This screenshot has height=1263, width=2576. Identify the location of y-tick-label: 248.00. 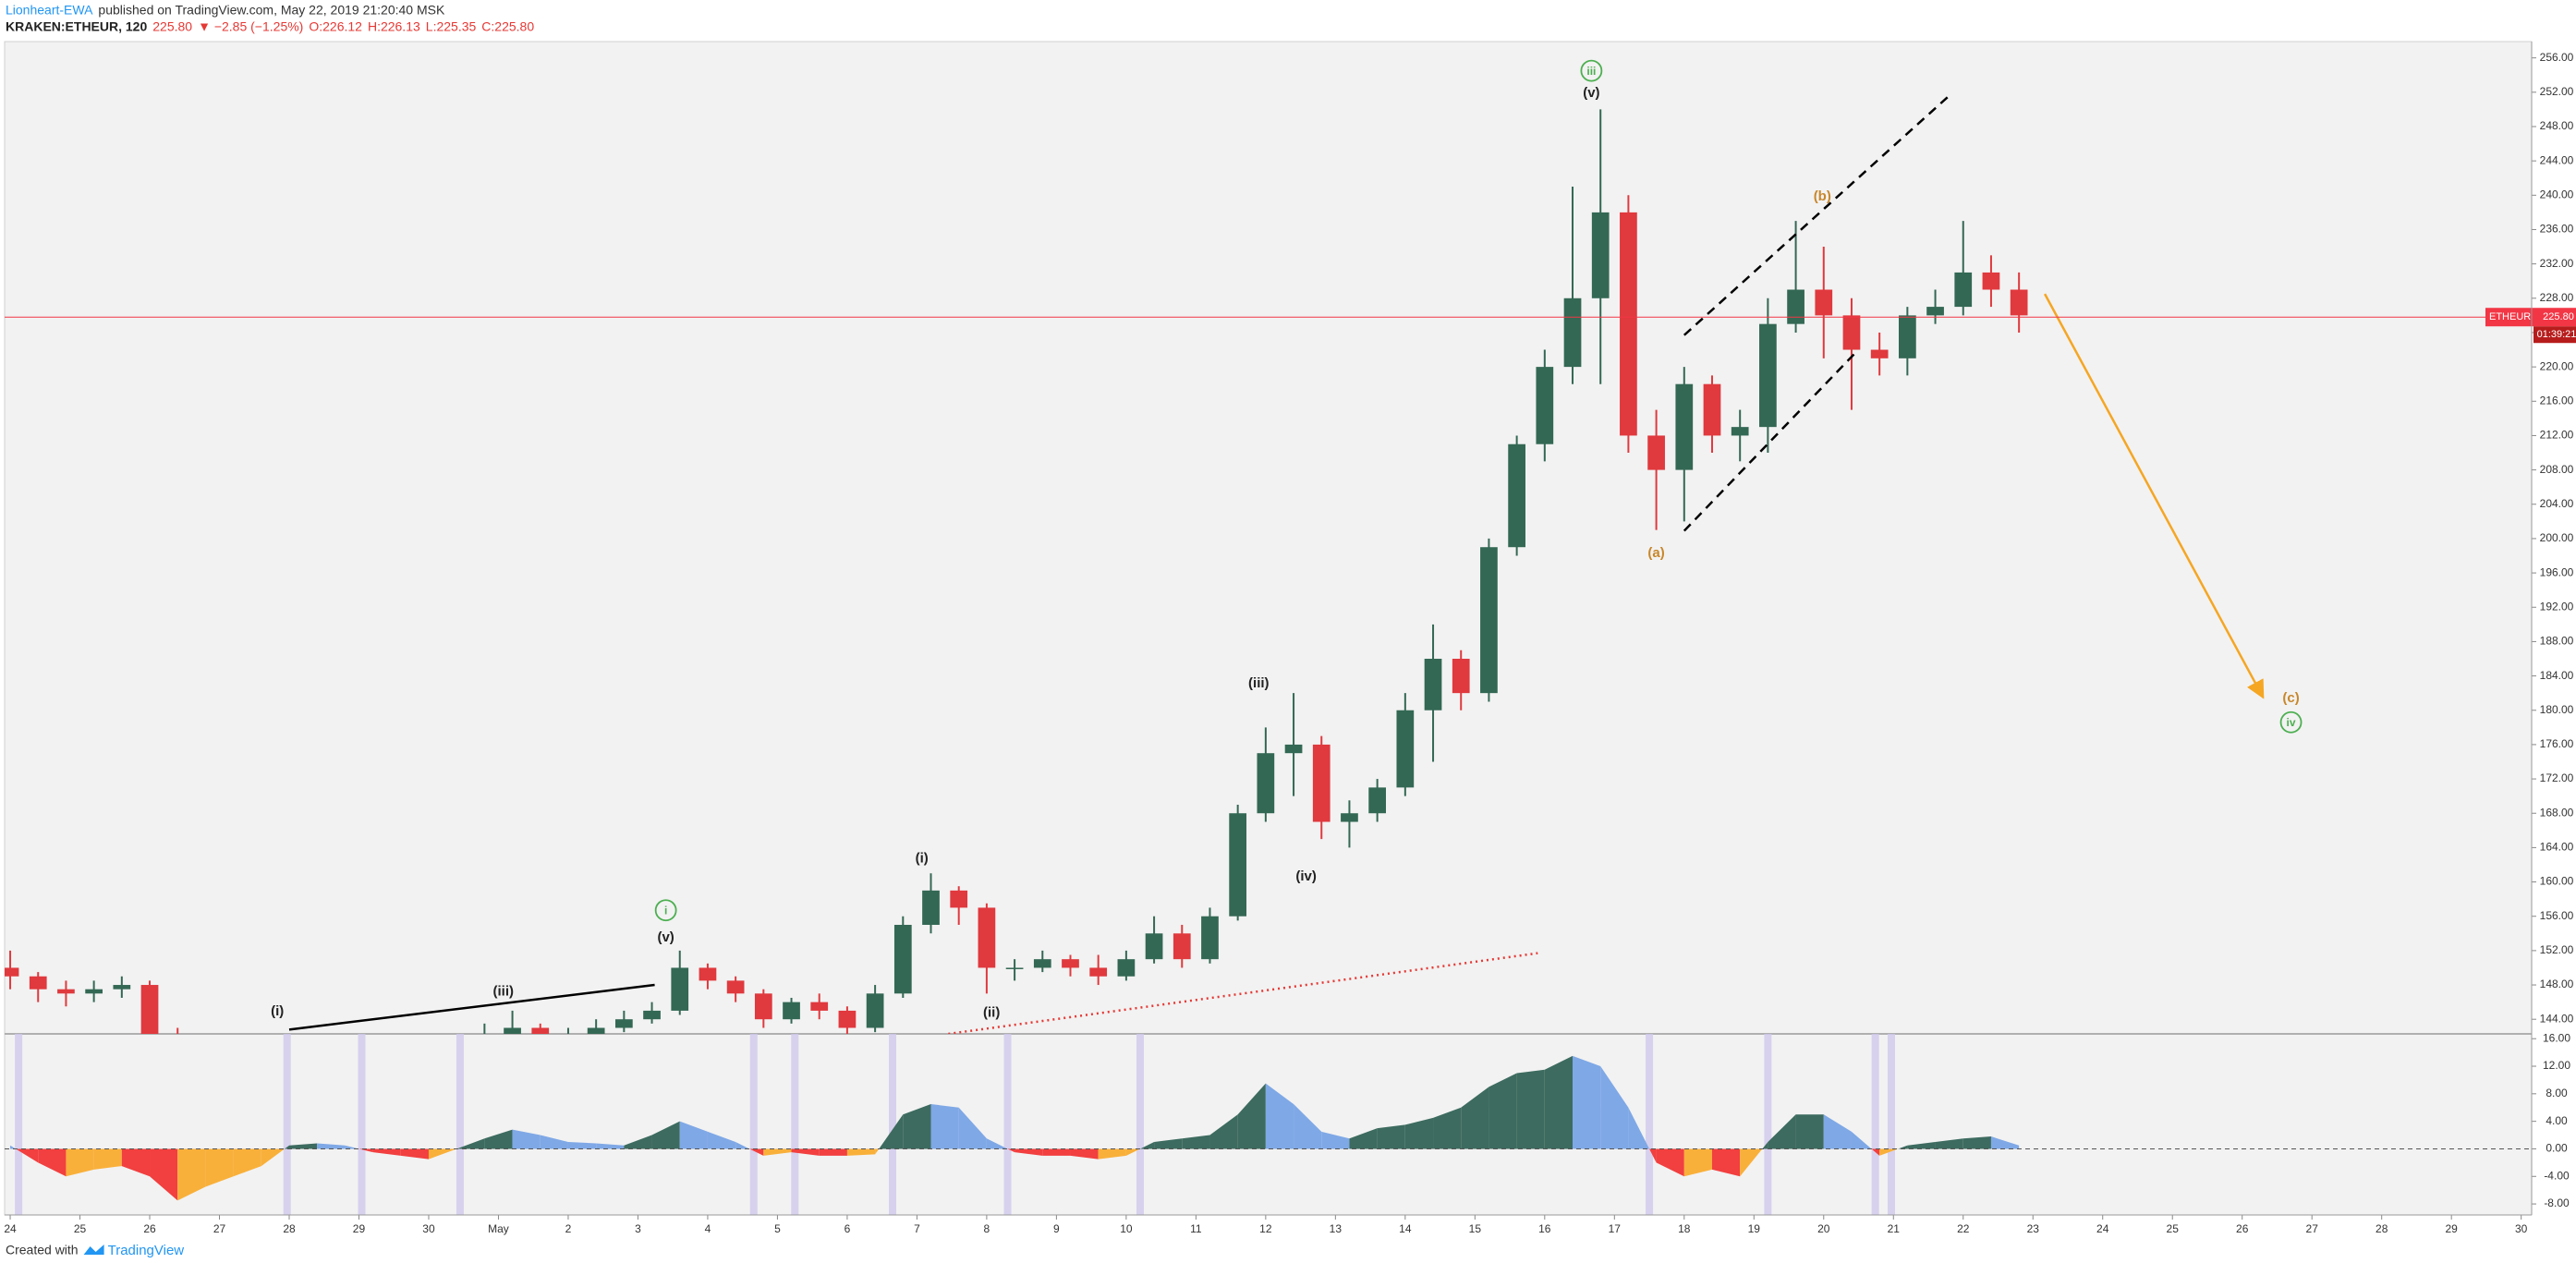
(2557, 125).